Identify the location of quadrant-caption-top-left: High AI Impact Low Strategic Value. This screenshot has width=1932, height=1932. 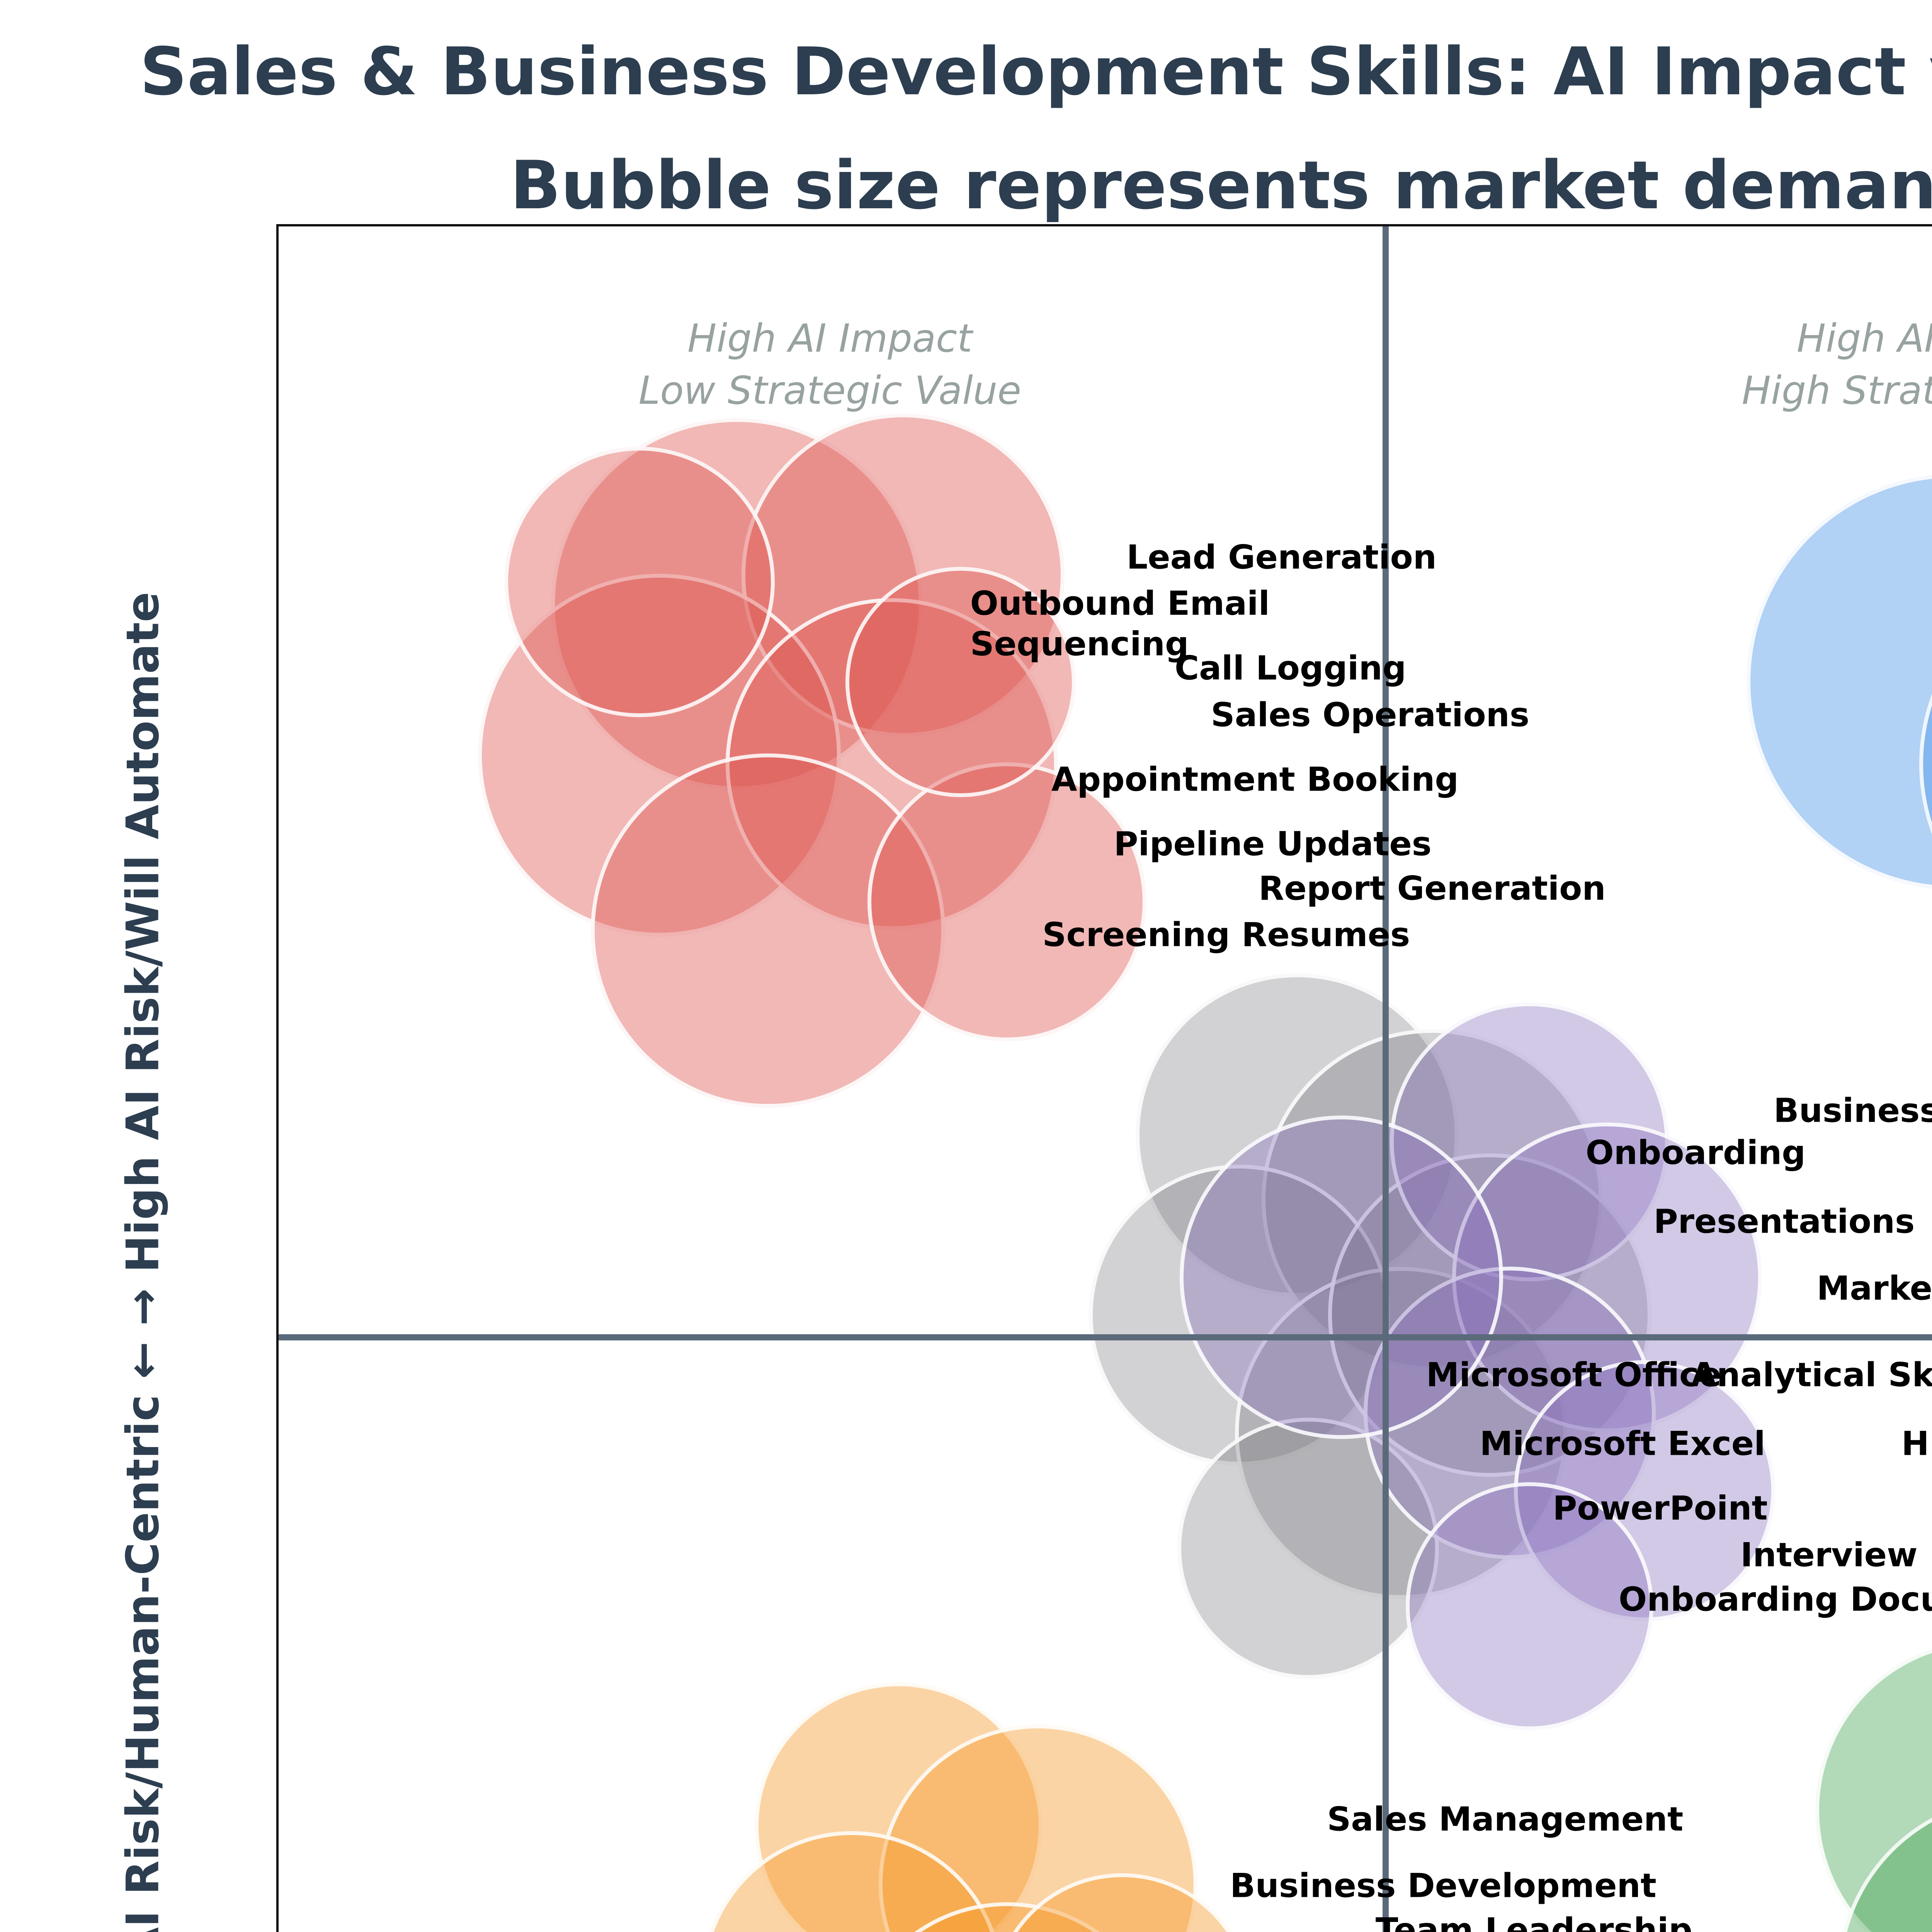
(829, 364).